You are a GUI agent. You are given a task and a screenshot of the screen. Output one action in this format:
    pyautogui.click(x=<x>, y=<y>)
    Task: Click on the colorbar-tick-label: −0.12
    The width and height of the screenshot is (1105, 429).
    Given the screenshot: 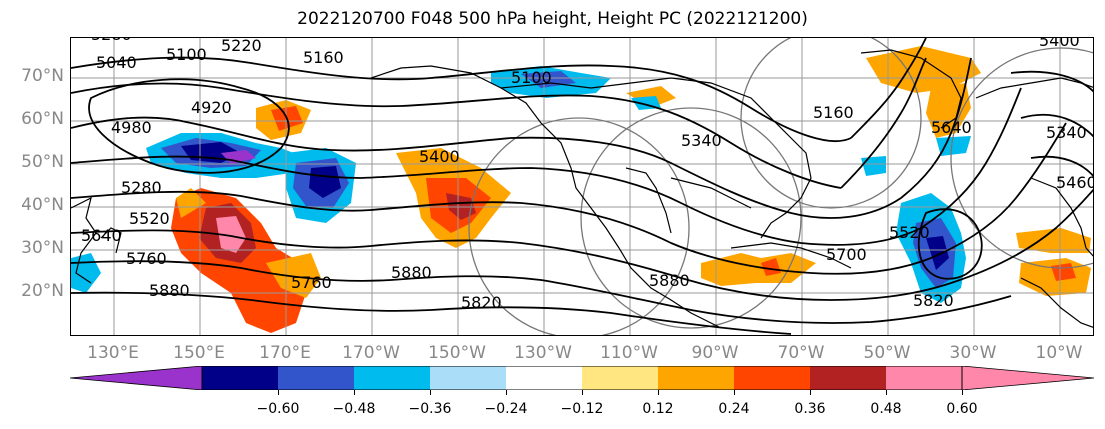 What is the action you would take?
    pyautogui.click(x=582, y=409)
    